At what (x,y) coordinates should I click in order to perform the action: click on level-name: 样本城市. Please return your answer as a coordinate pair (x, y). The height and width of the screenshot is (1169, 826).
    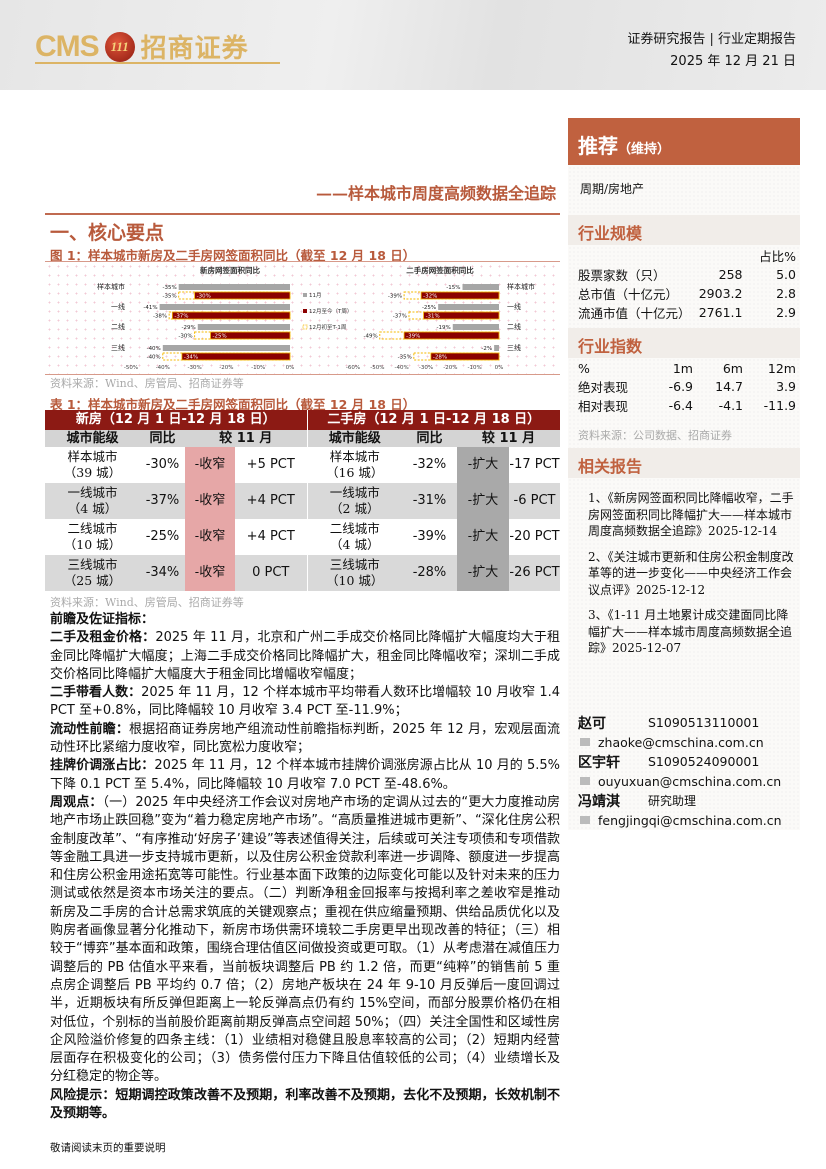
    Looking at the image, I should click on (92, 456).